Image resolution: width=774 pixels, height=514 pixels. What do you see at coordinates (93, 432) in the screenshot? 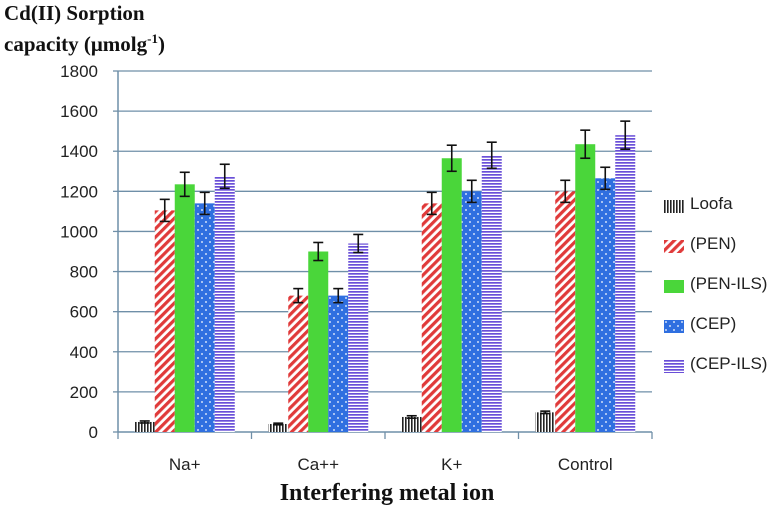
I see `y-tick-label: 0` at bounding box center [93, 432].